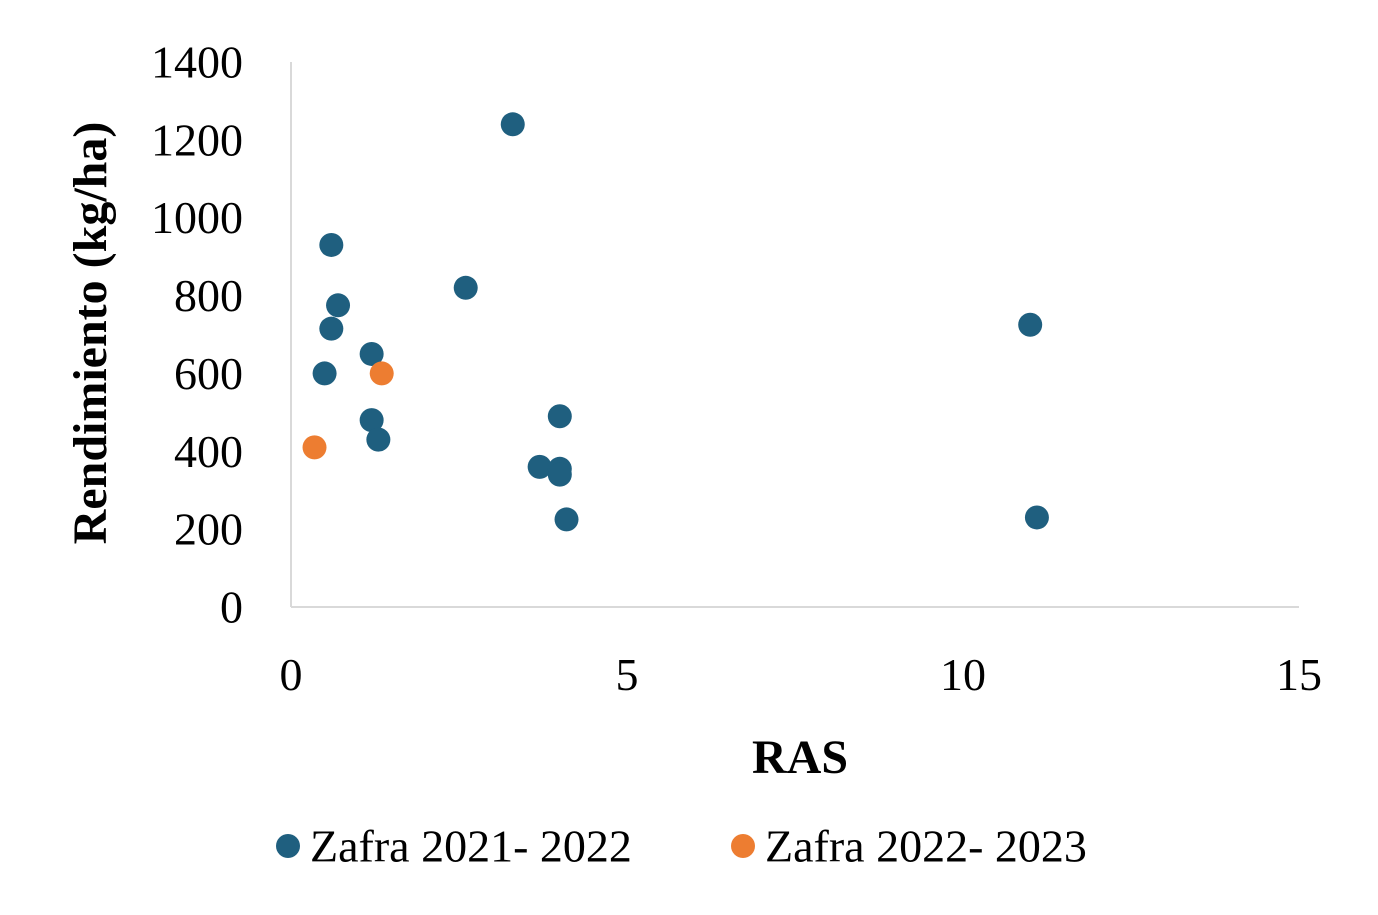 This screenshot has height=915, width=1378. Describe the element at coordinates (963, 674) in the screenshot. I see `x-tick-label: 10` at that location.